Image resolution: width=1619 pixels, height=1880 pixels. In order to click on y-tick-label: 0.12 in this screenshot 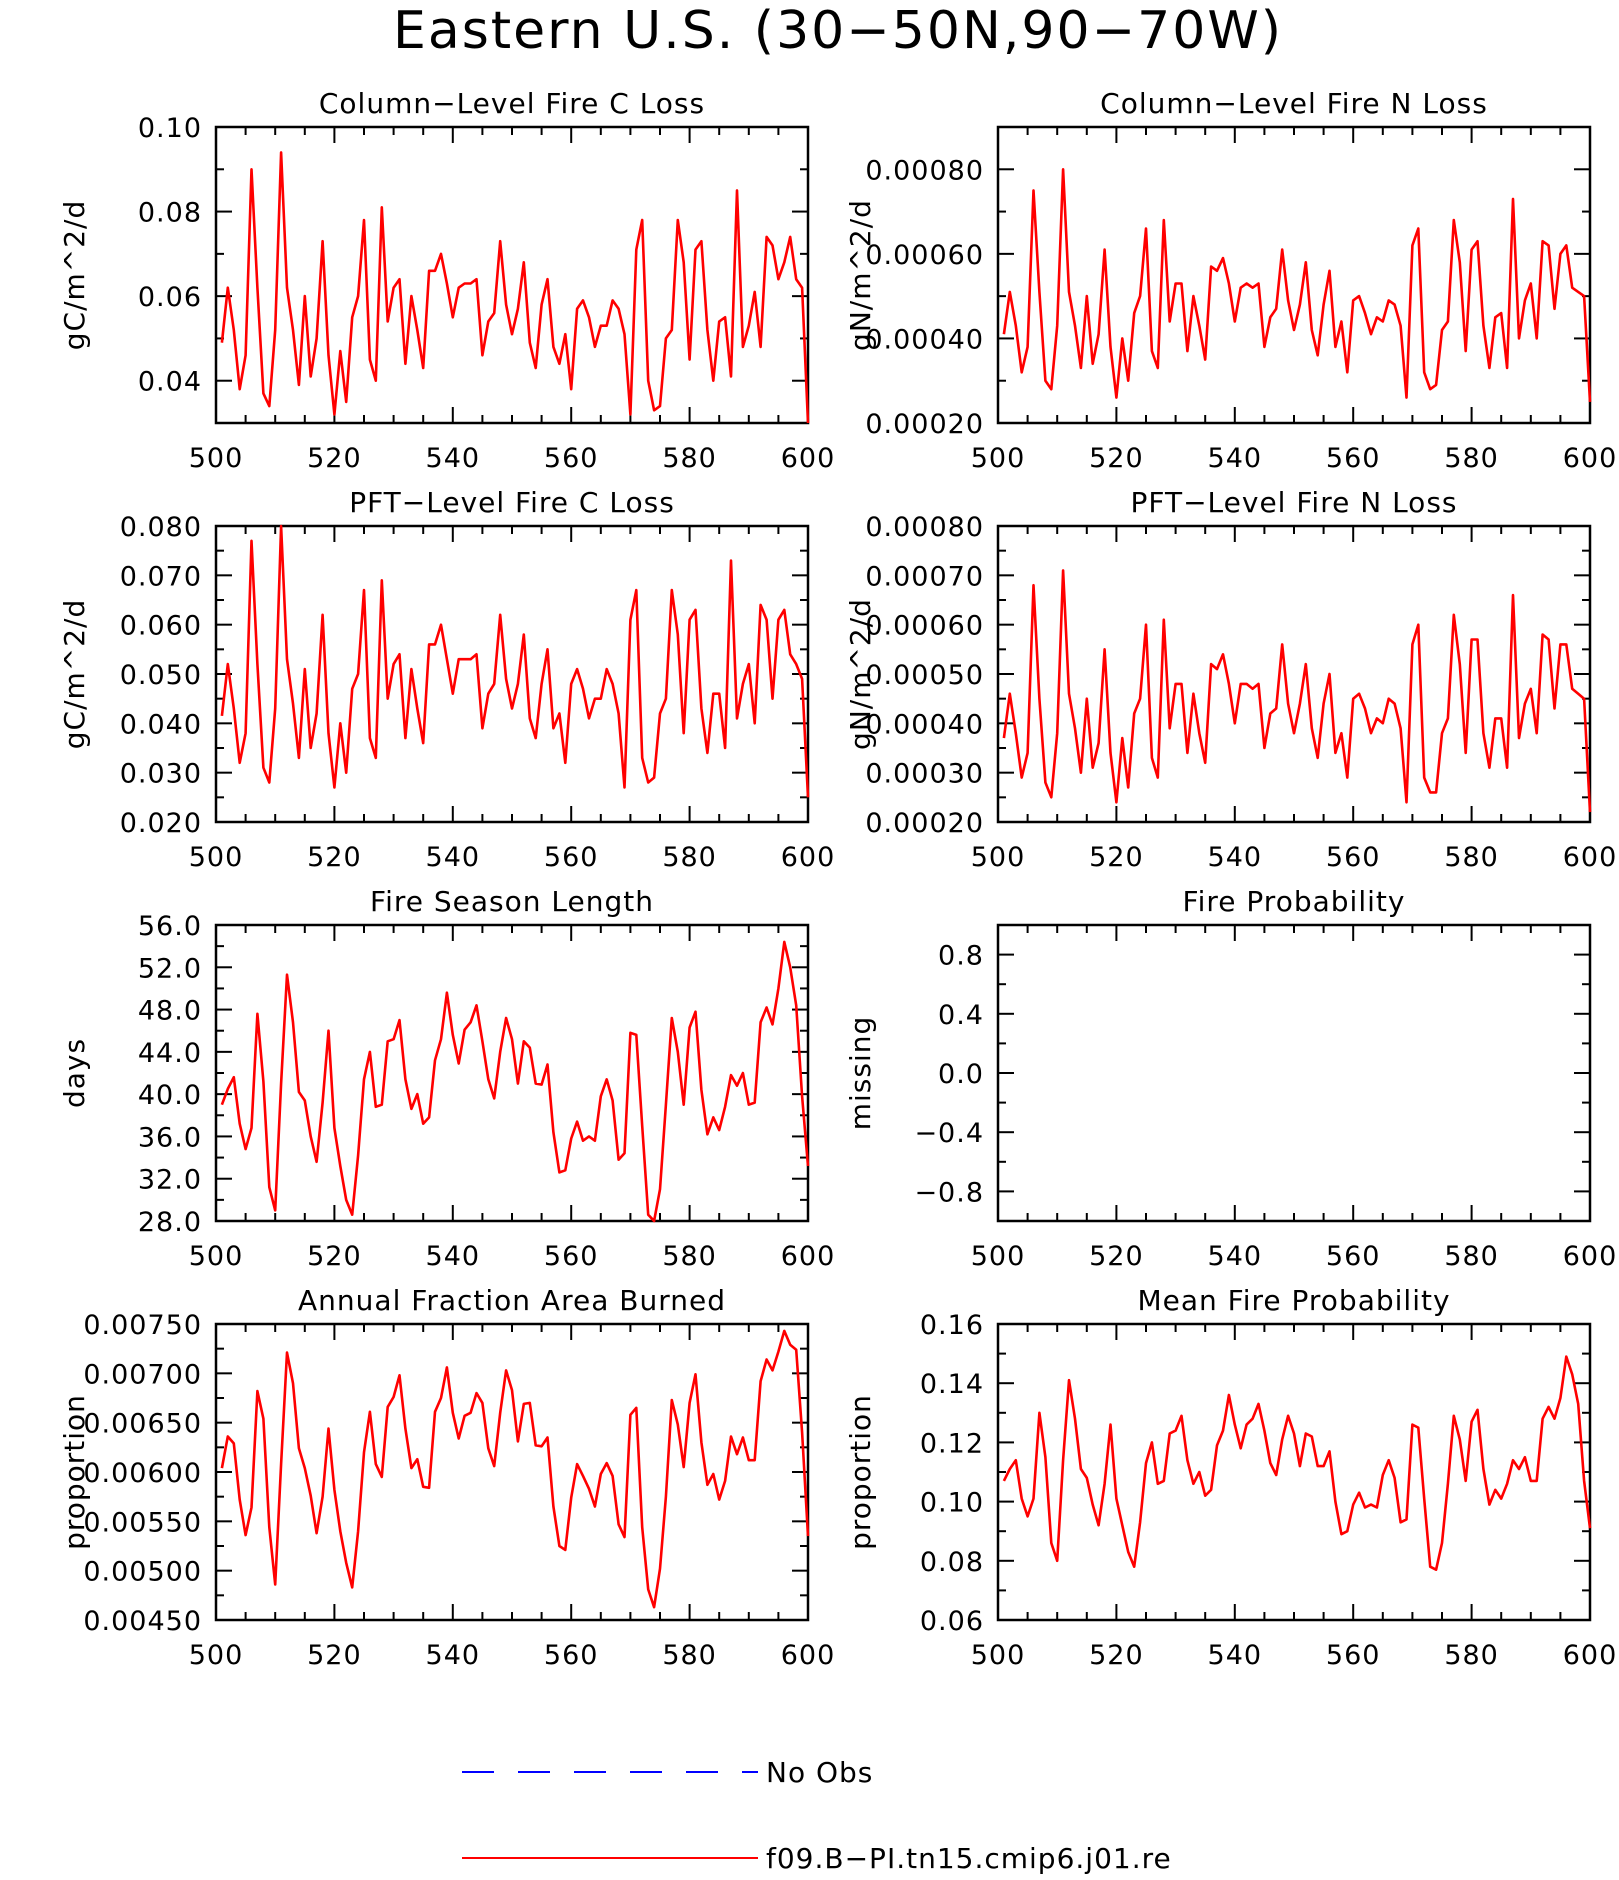, I will do `click(952, 1443)`.